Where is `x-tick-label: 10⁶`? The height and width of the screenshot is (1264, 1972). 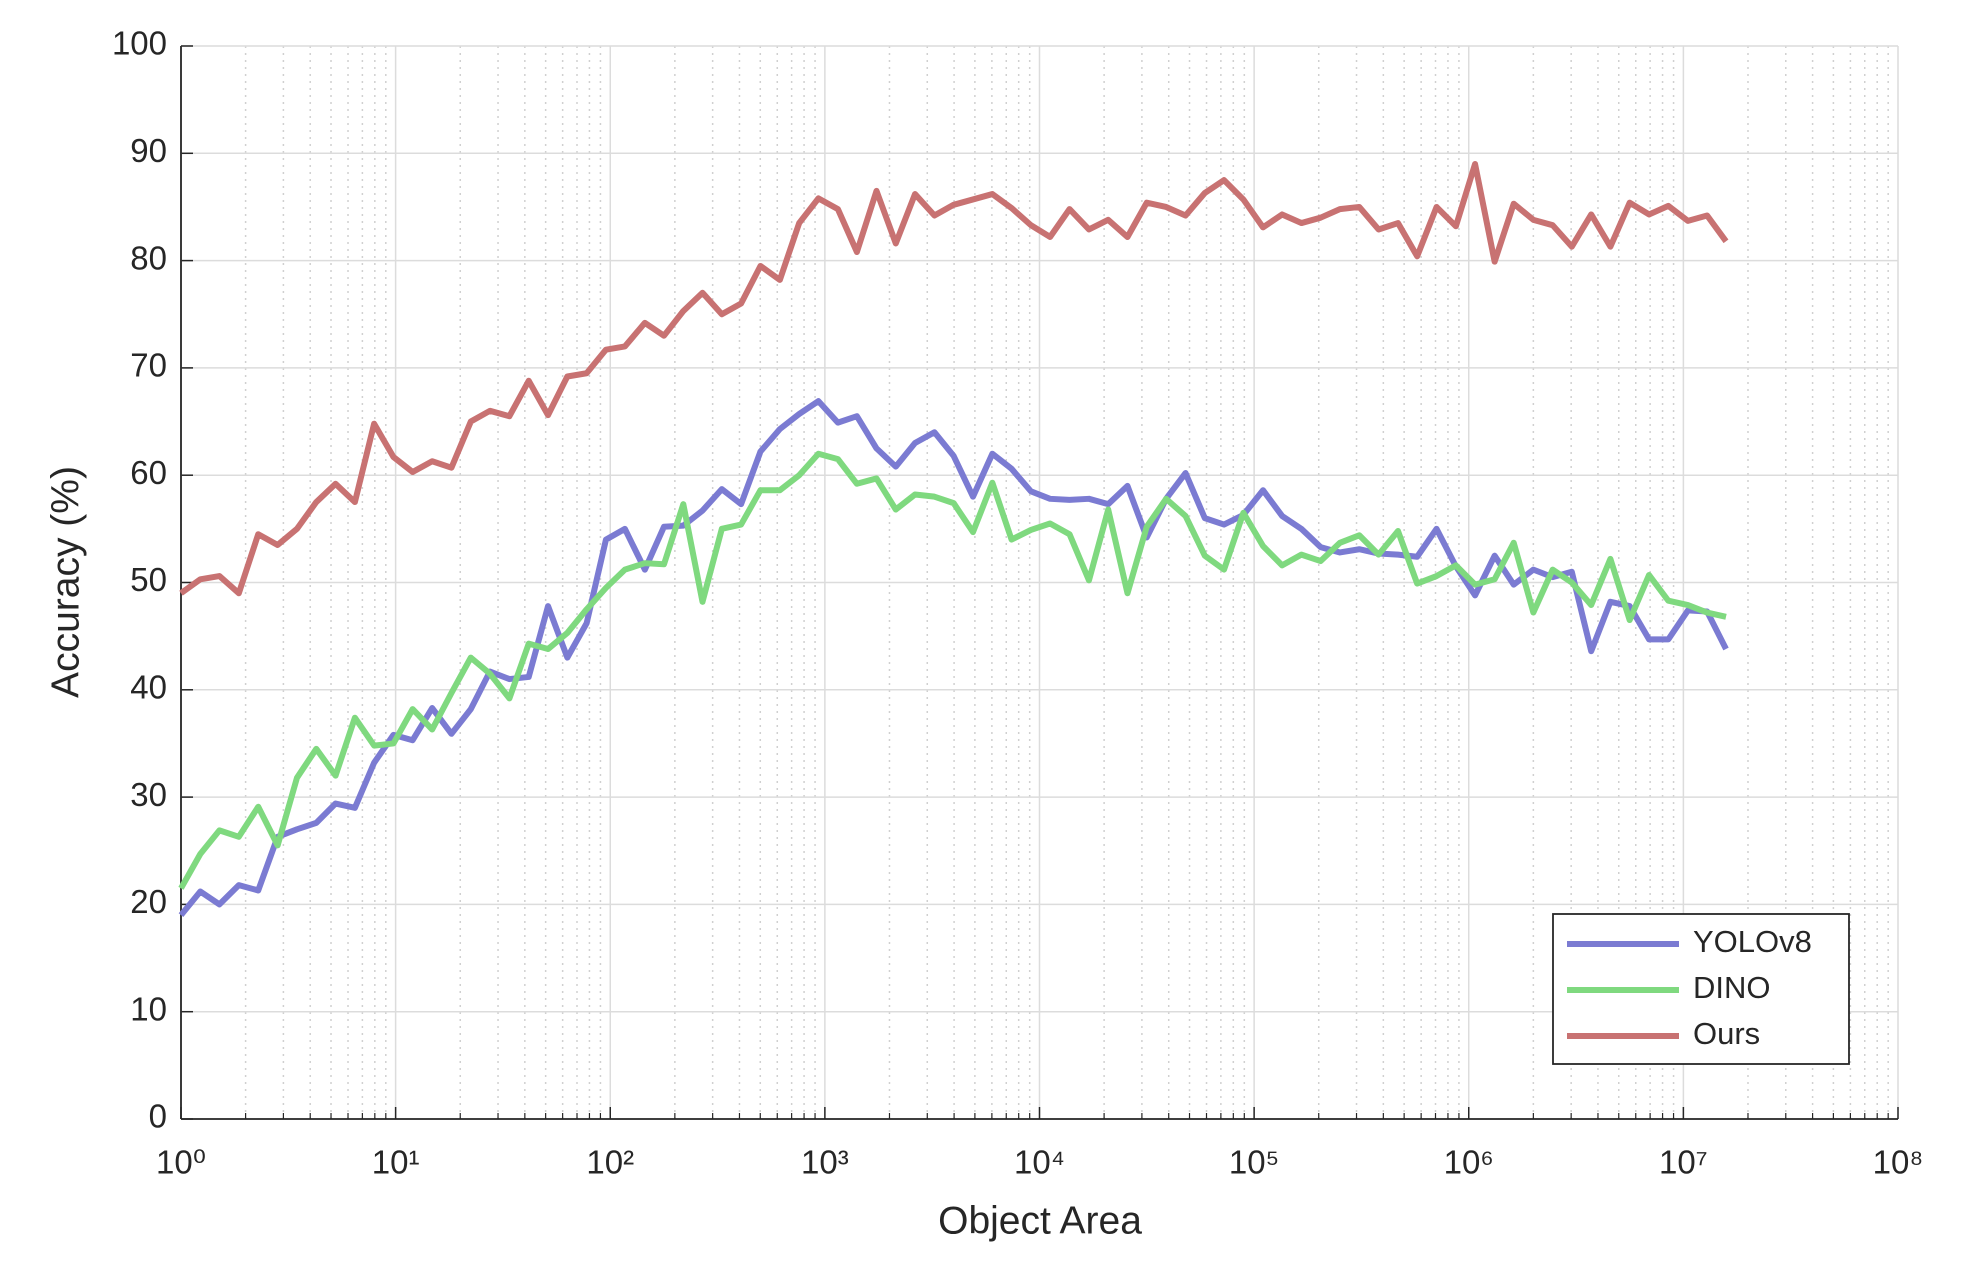
x-tick-label: 10⁶ is located at coordinates (1469, 1162).